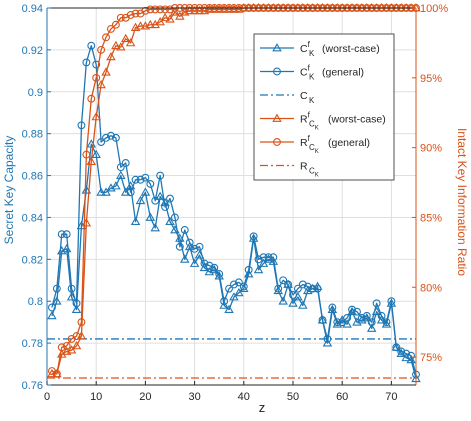 This screenshot has height=421, width=471. What do you see at coordinates (32, 51) in the screenshot?
I see `y-left-tick-label: 0.92` at bounding box center [32, 51].